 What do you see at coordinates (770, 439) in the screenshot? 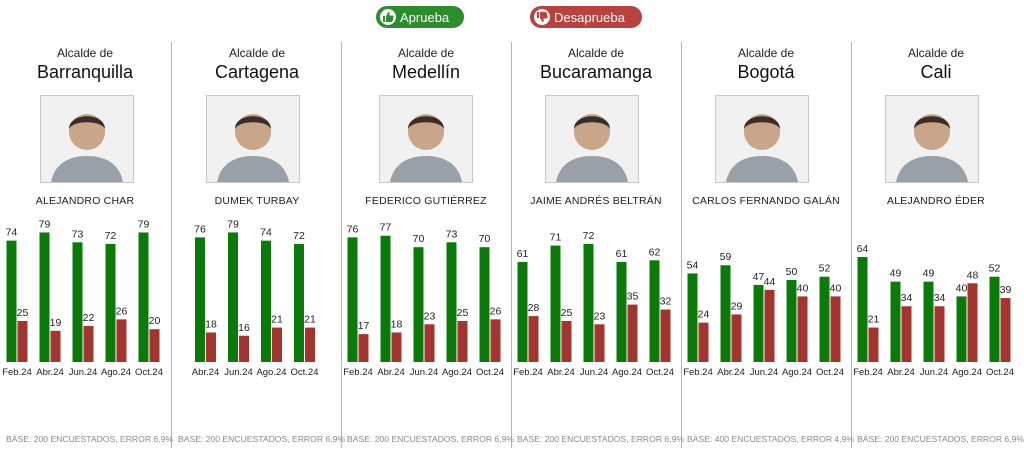
I see `sample-base-note: BASE: 400 ENCUESTADOS, ERROR 4,9%` at bounding box center [770, 439].